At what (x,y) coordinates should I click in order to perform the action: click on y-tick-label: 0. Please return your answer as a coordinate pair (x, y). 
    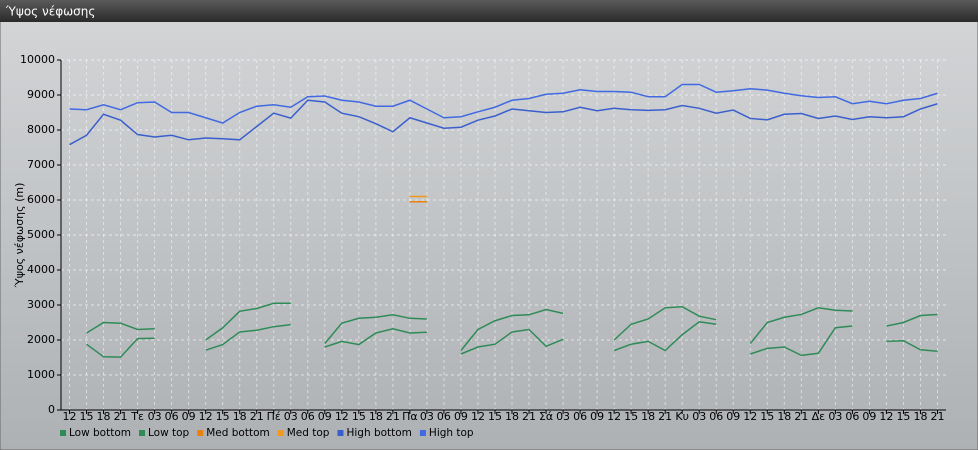
    Looking at the image, I should click on (51, 409).